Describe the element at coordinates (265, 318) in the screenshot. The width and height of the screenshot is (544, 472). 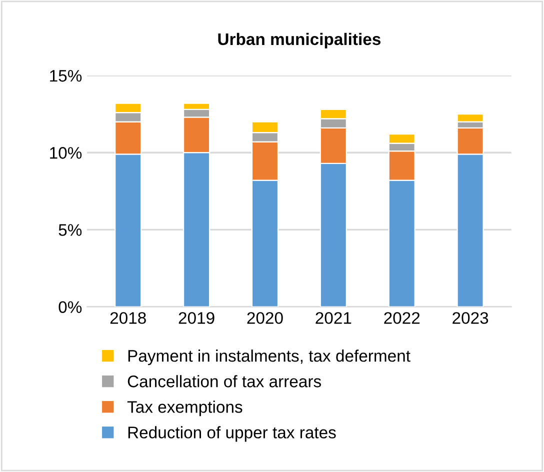
I see `x-tick-label: 2020` at that location.